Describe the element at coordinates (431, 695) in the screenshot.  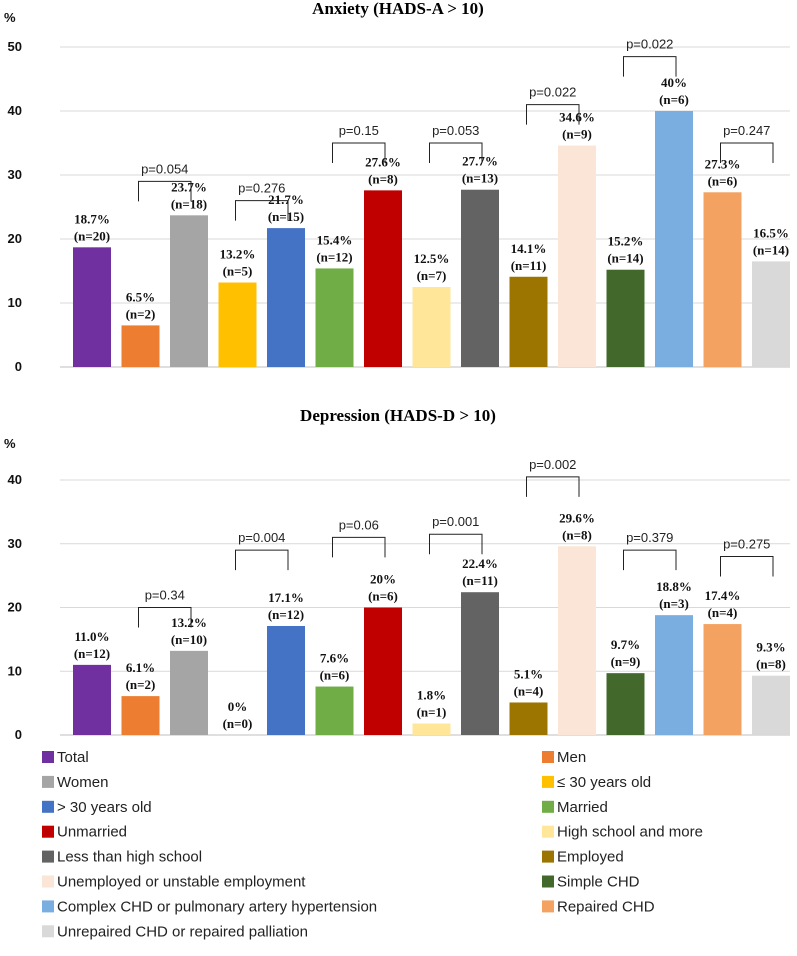
I see `bar-value-label: 1.8%` at that location.